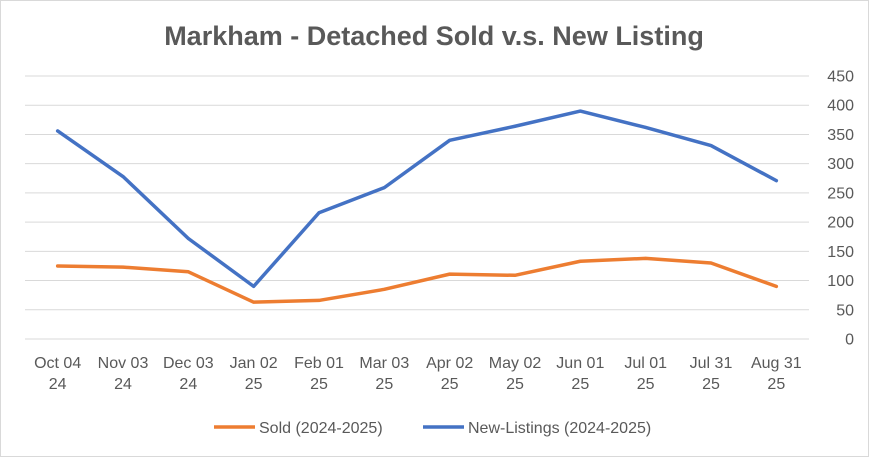  I want to click on legend-label: New-Listings (2024-2025), so click(559, 428).